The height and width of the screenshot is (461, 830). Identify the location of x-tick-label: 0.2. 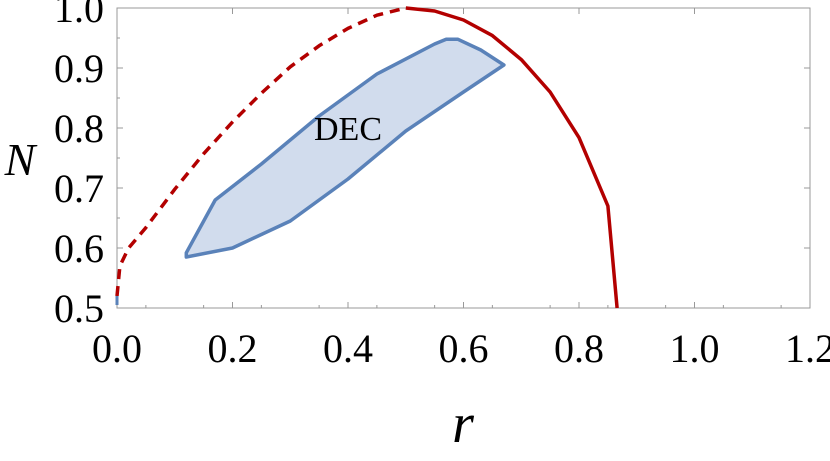
(233, 348).